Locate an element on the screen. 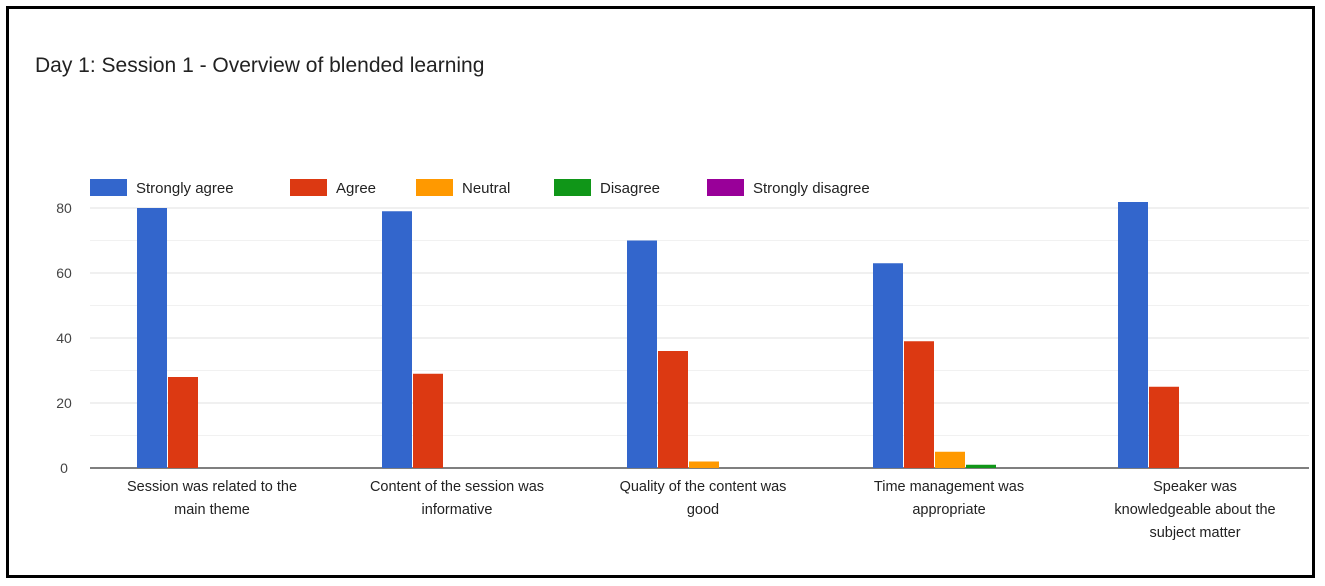 This screenshot has height=586, width=1325. legend-background is located at coordinates (698, 188).